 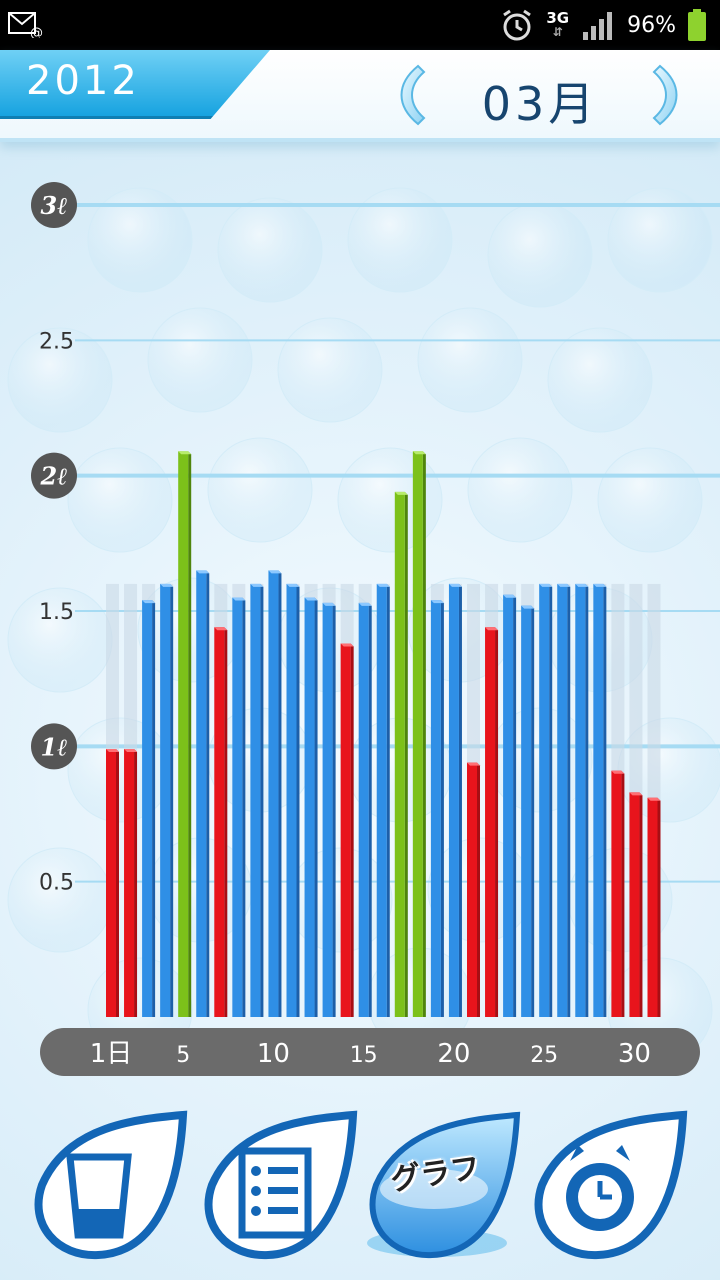 I want to click on bottom-nav: グラフ, so click(x=360, y=1192).